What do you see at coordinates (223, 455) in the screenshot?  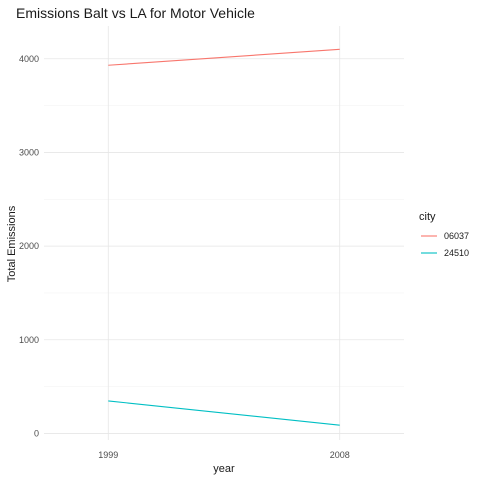 I see `x-axis-ticks: 1999 2008` at bounding box center [223, 455].